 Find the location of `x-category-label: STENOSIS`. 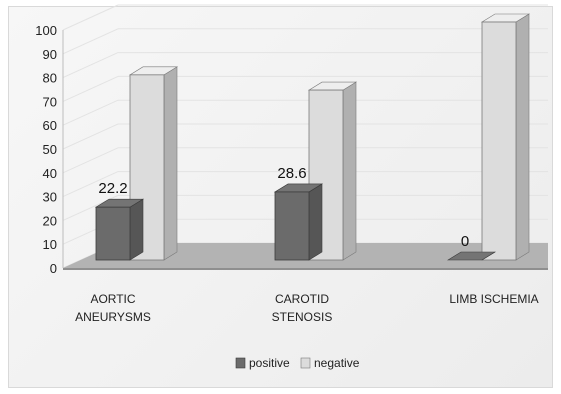

x-category-label: STENOSIS is located at coordinates (302, 317).